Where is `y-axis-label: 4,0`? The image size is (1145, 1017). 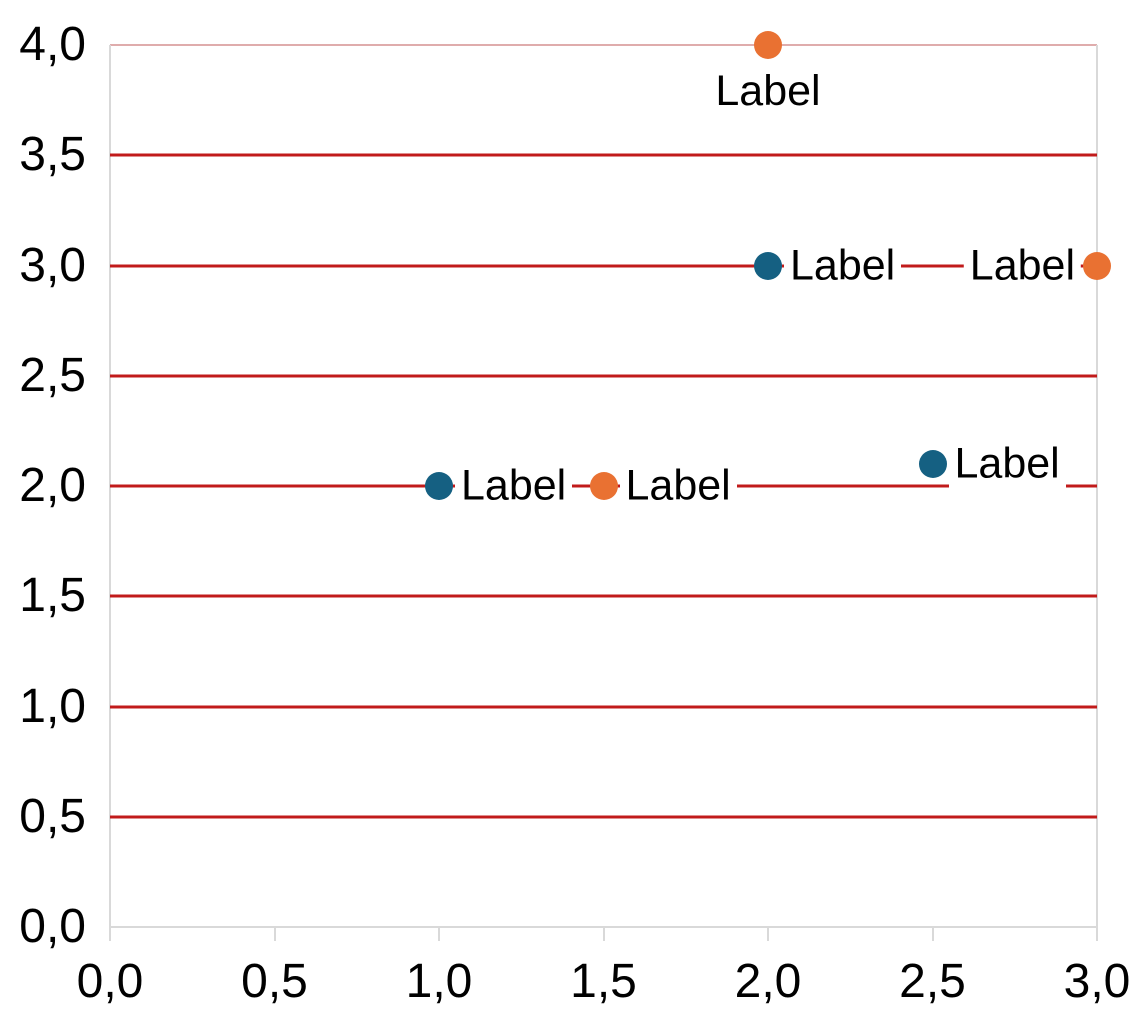 y-axis-label: 4,0 is located at coordinates (52, 44).